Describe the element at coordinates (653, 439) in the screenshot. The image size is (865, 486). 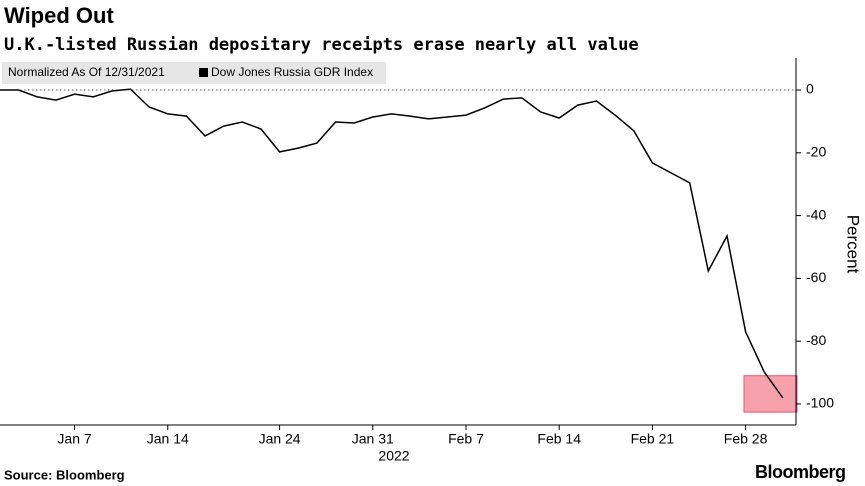
I see `x-tick-label: Feb 21` at that location.